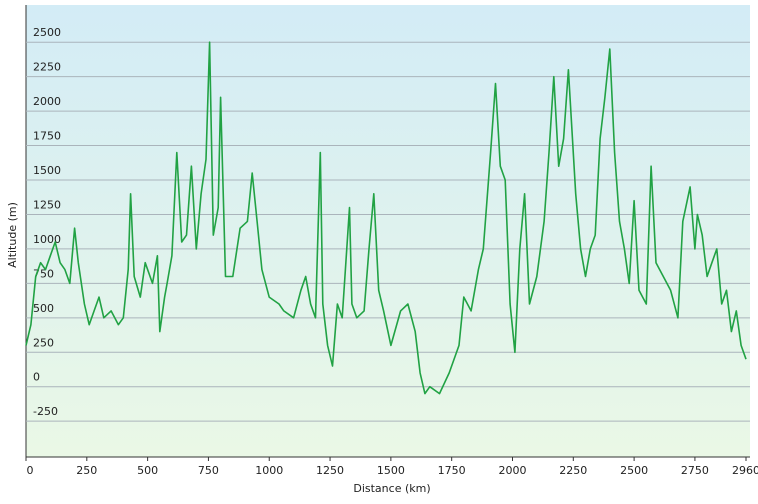  I want to click on y-axis-label: Altitude (m), so click(12, 235).